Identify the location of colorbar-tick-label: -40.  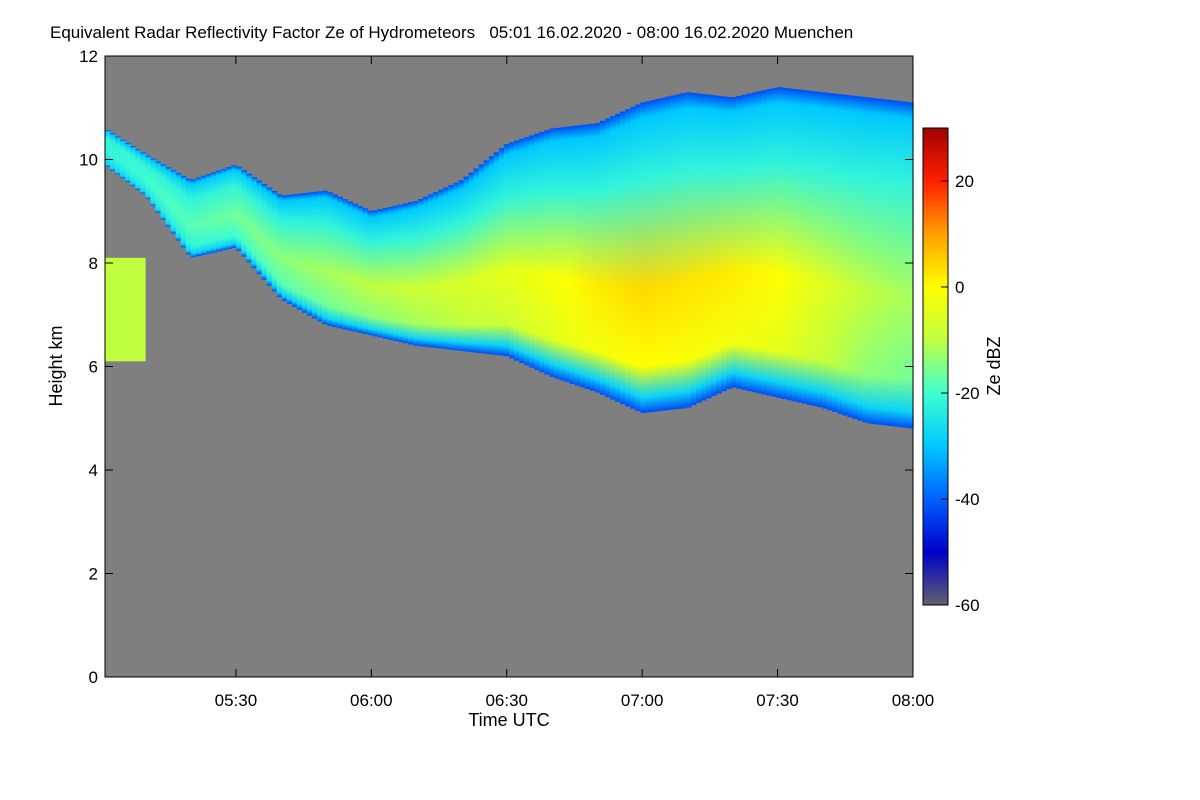
(967, 499).